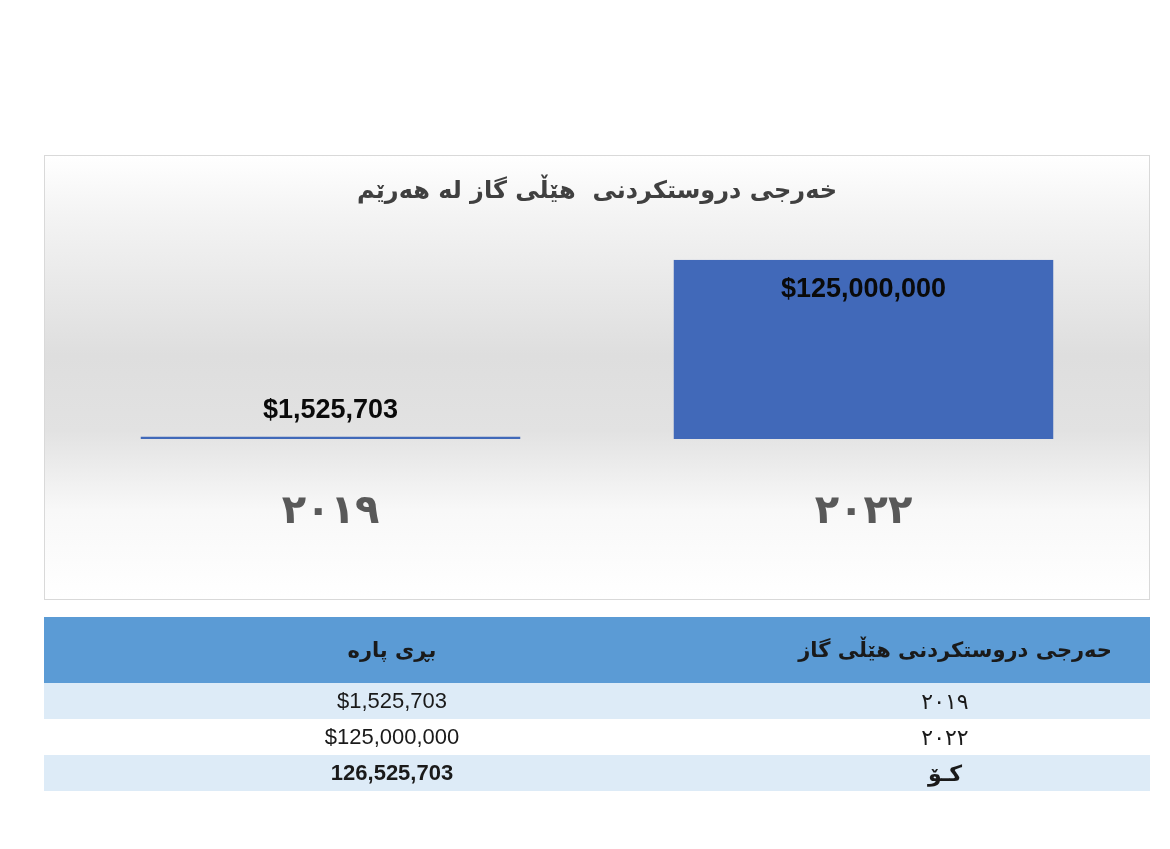 The image size is (1170, 849). What do you see at coordinates (392, 773) in the screenshot?
I see `text: 126,525,703` at bounding box center [392, 773].